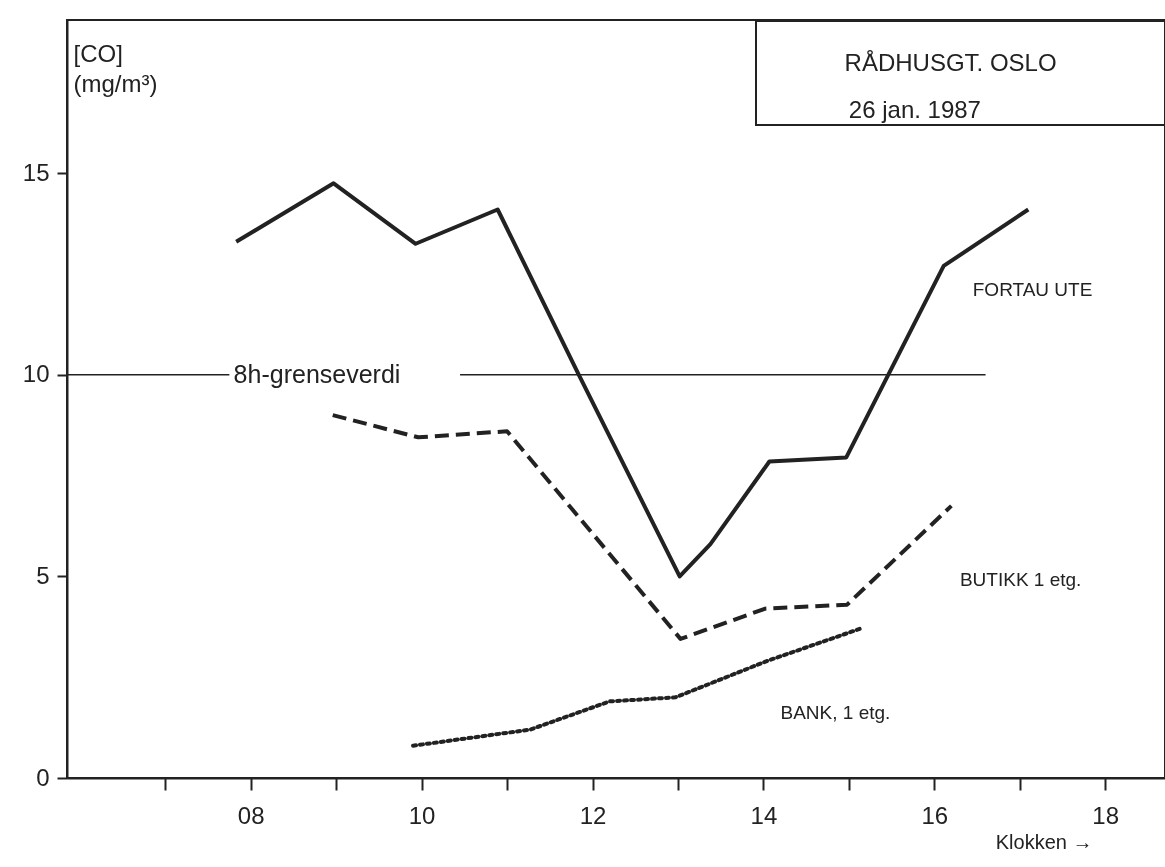 This screenshot has height=867, width=1165. Describe the element at coordinates (935, 815) in the screenshot. I see `x-tick-label: 16` at that location.